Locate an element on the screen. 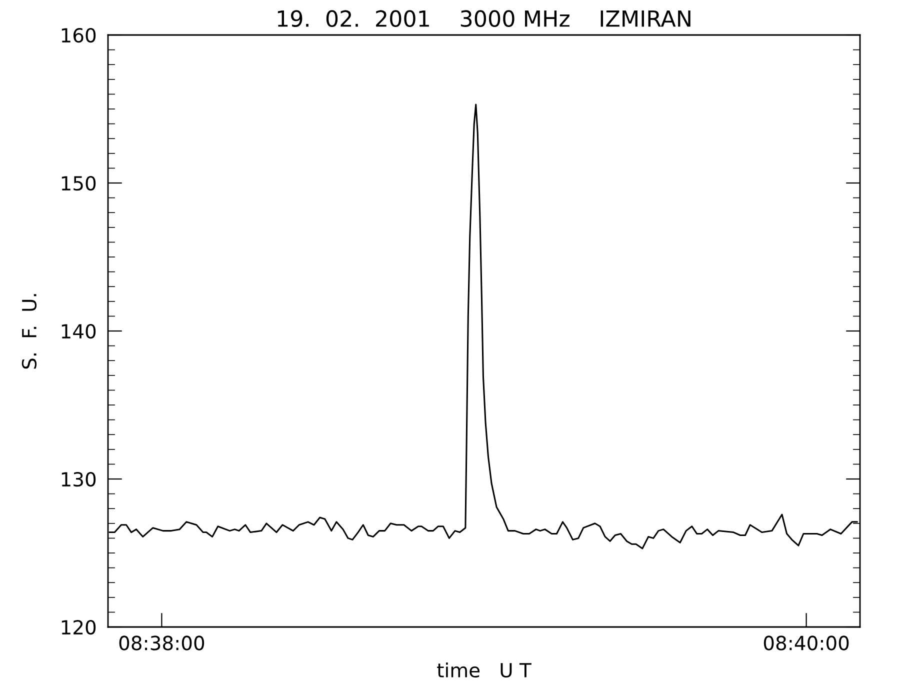 The height and width of the screenshot is (700, 900). y-axis-title: S. F. U. is located at coordinates (29, 331).